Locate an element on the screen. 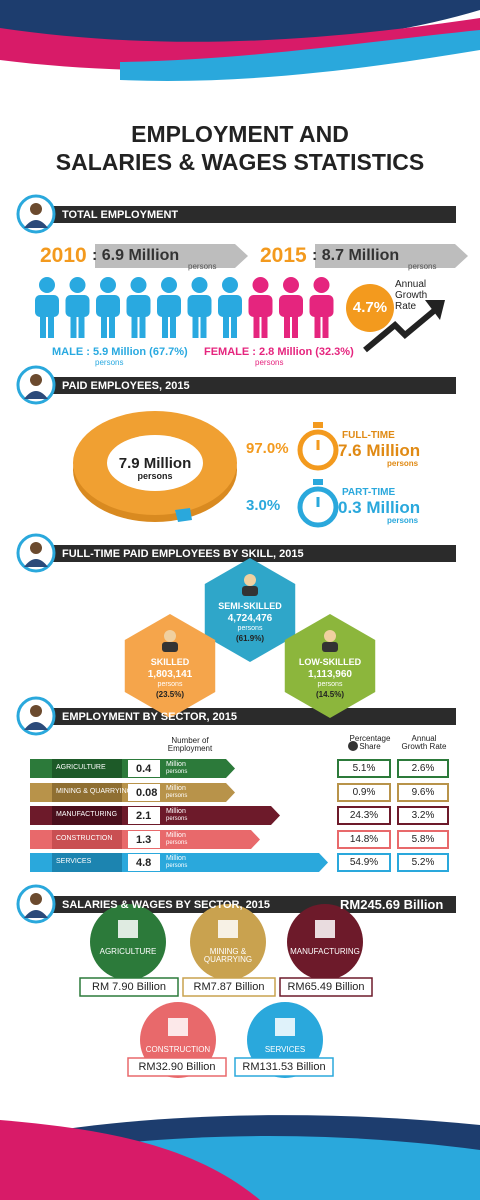 This screenshot has height=1200, width=480. section-heading: FULL-TIME PAID EMPLOYEES BY SKILL, 2015 is located at coordinates (183, 554).